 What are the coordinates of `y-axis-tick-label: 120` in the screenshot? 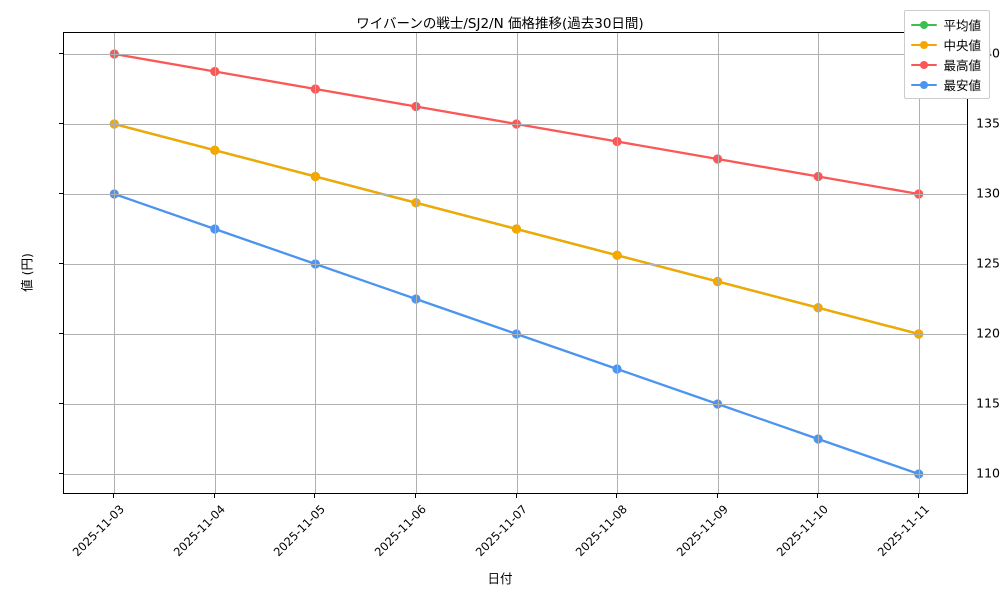 It's located at (988, 333).